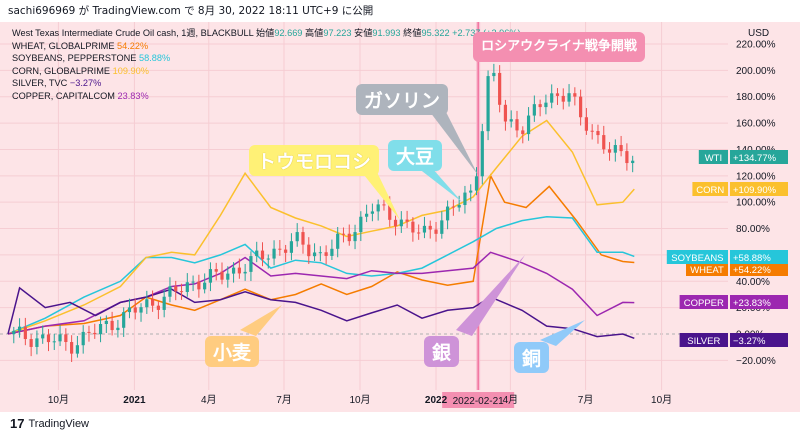 Image resolution: width=800 pixels, height=437 pixels. I want to click on callout-wheat: 小麦, so click(232, 351).